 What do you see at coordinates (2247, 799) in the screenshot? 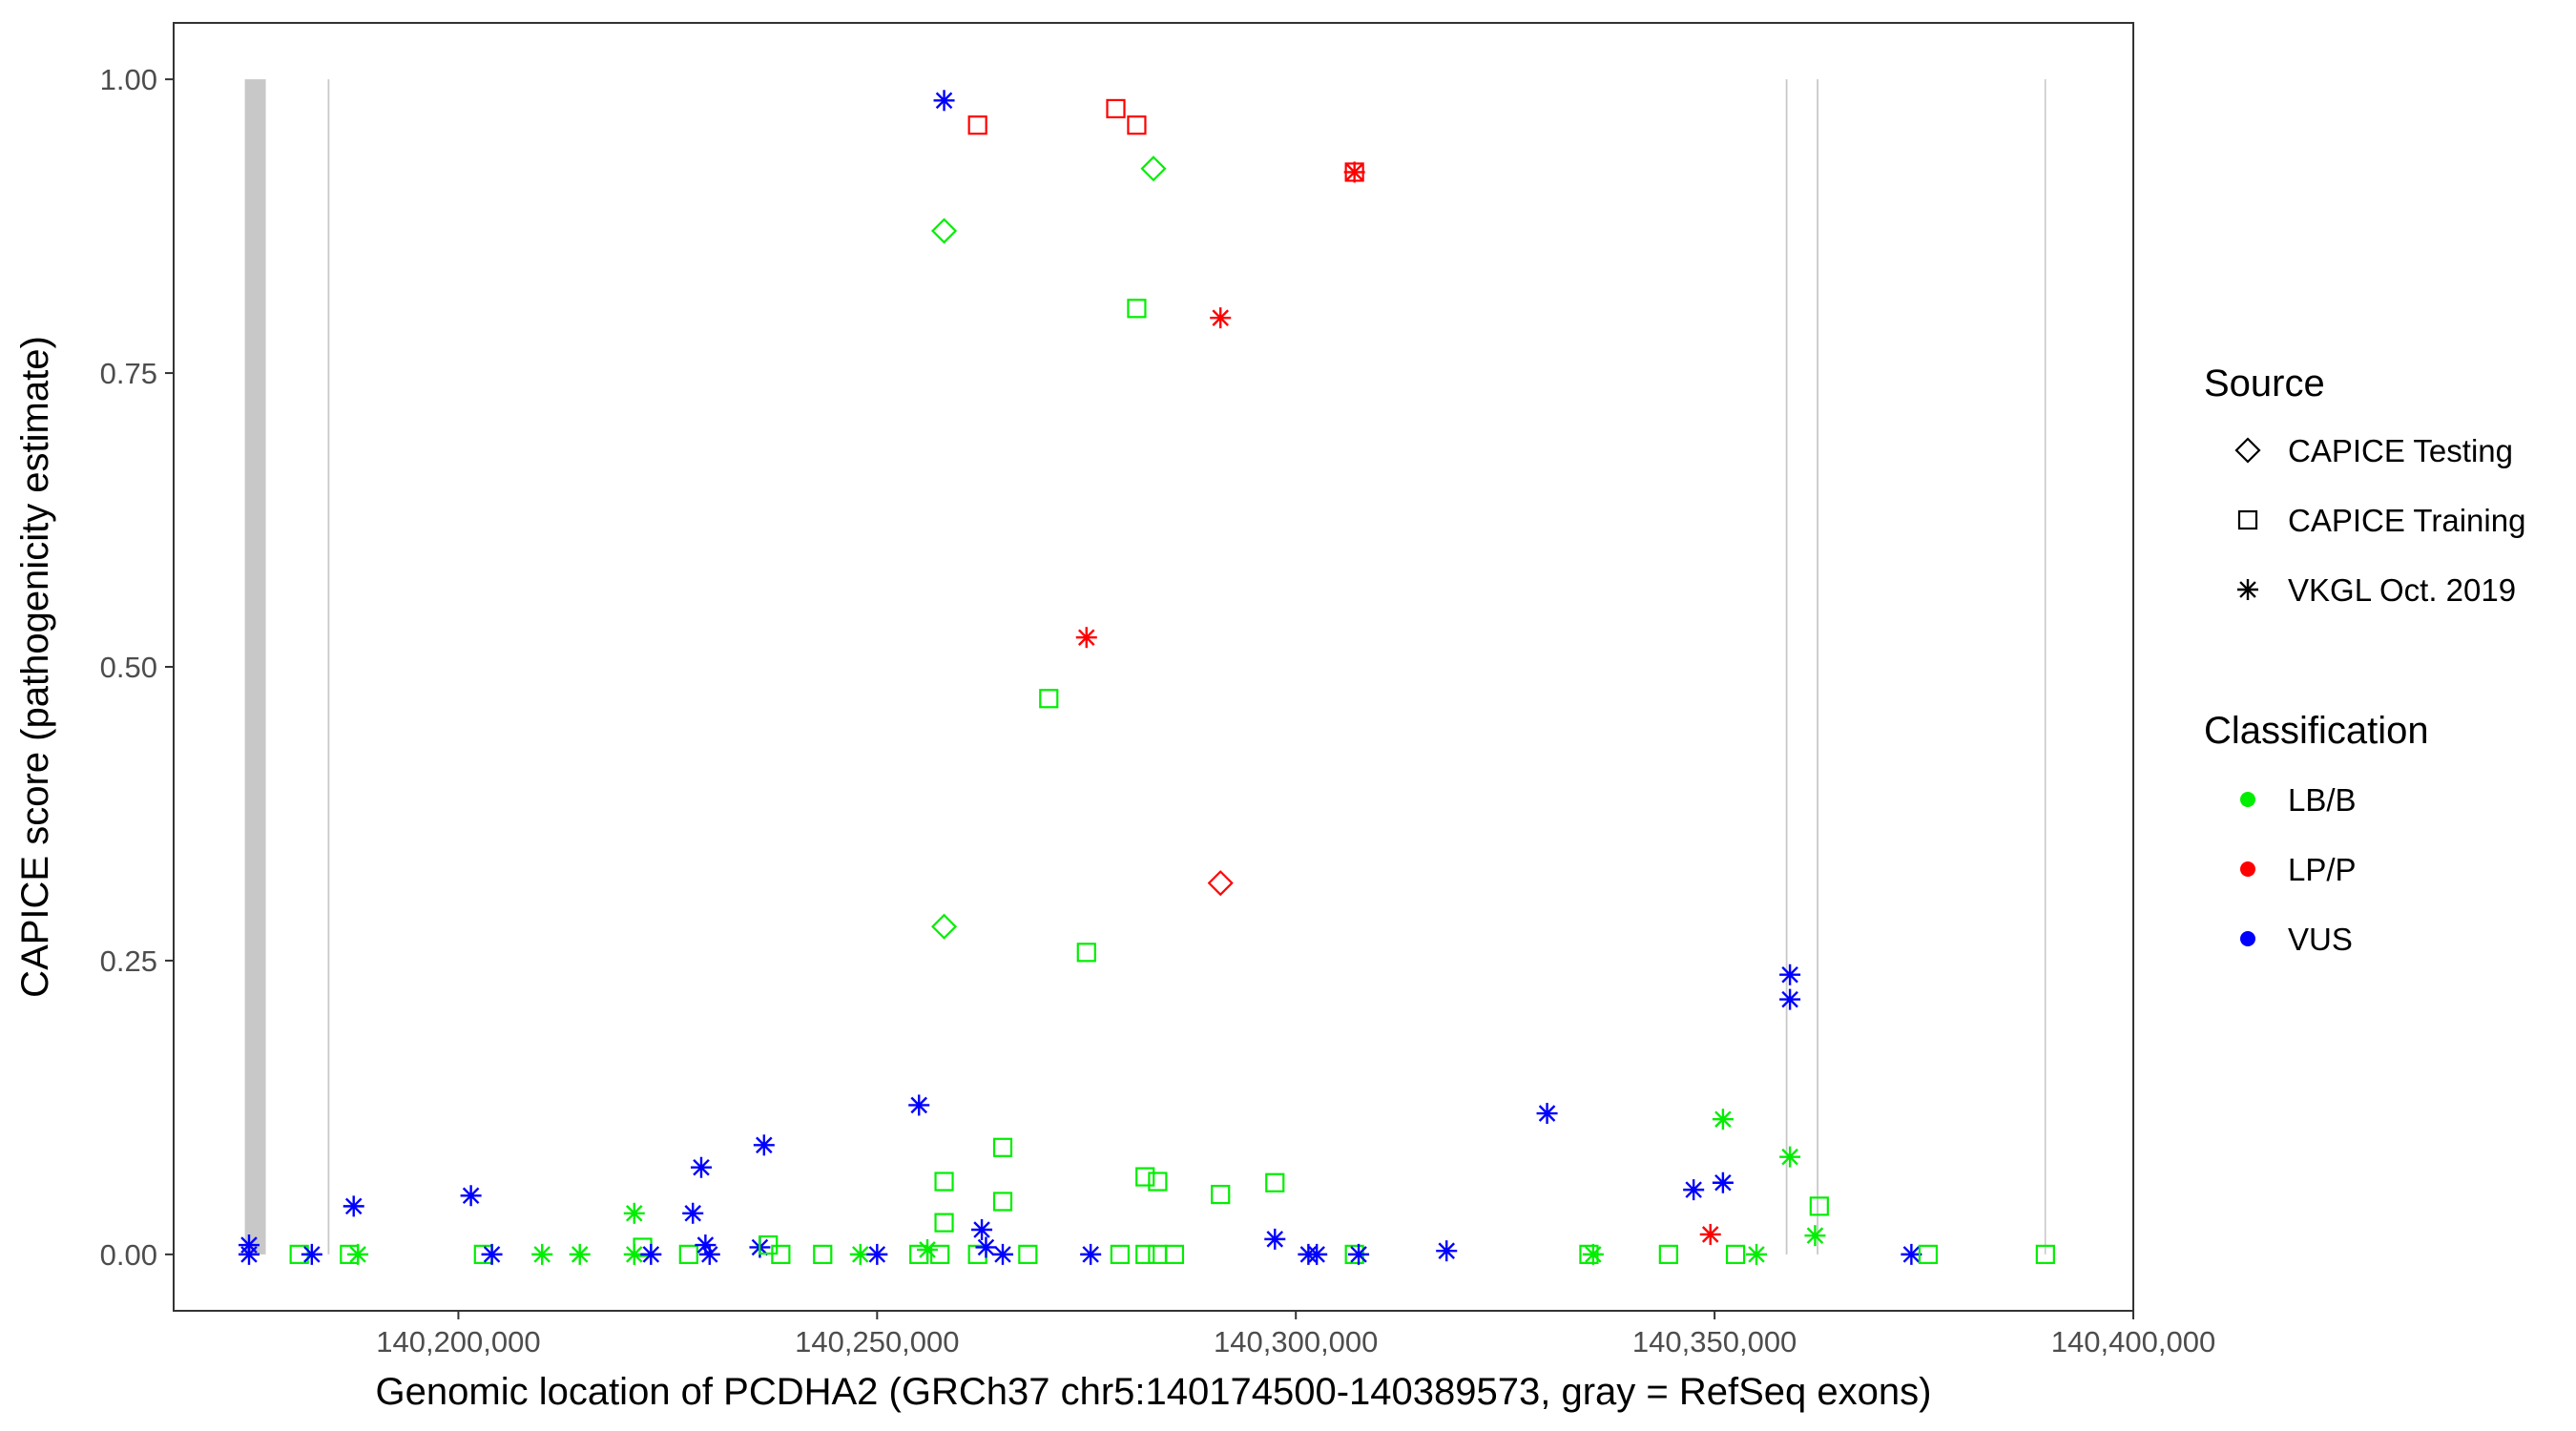
I see `legend-key-dot-LB` at bounding box center [2247, 799].